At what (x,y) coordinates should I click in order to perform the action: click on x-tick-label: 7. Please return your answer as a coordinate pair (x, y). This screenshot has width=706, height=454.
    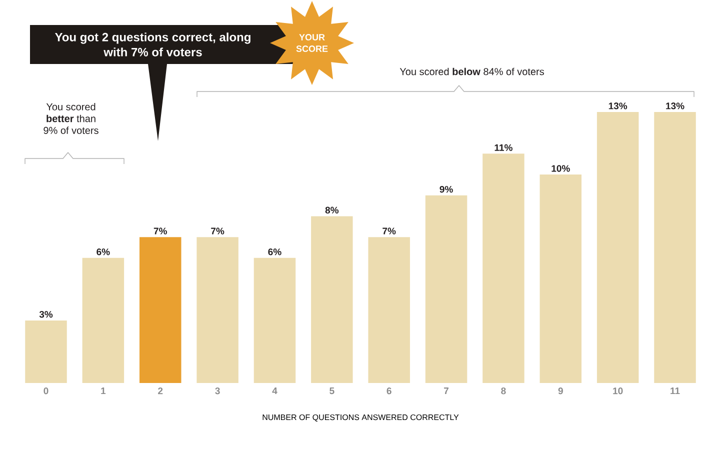
    Looking at the image, I should click on (446, 391).